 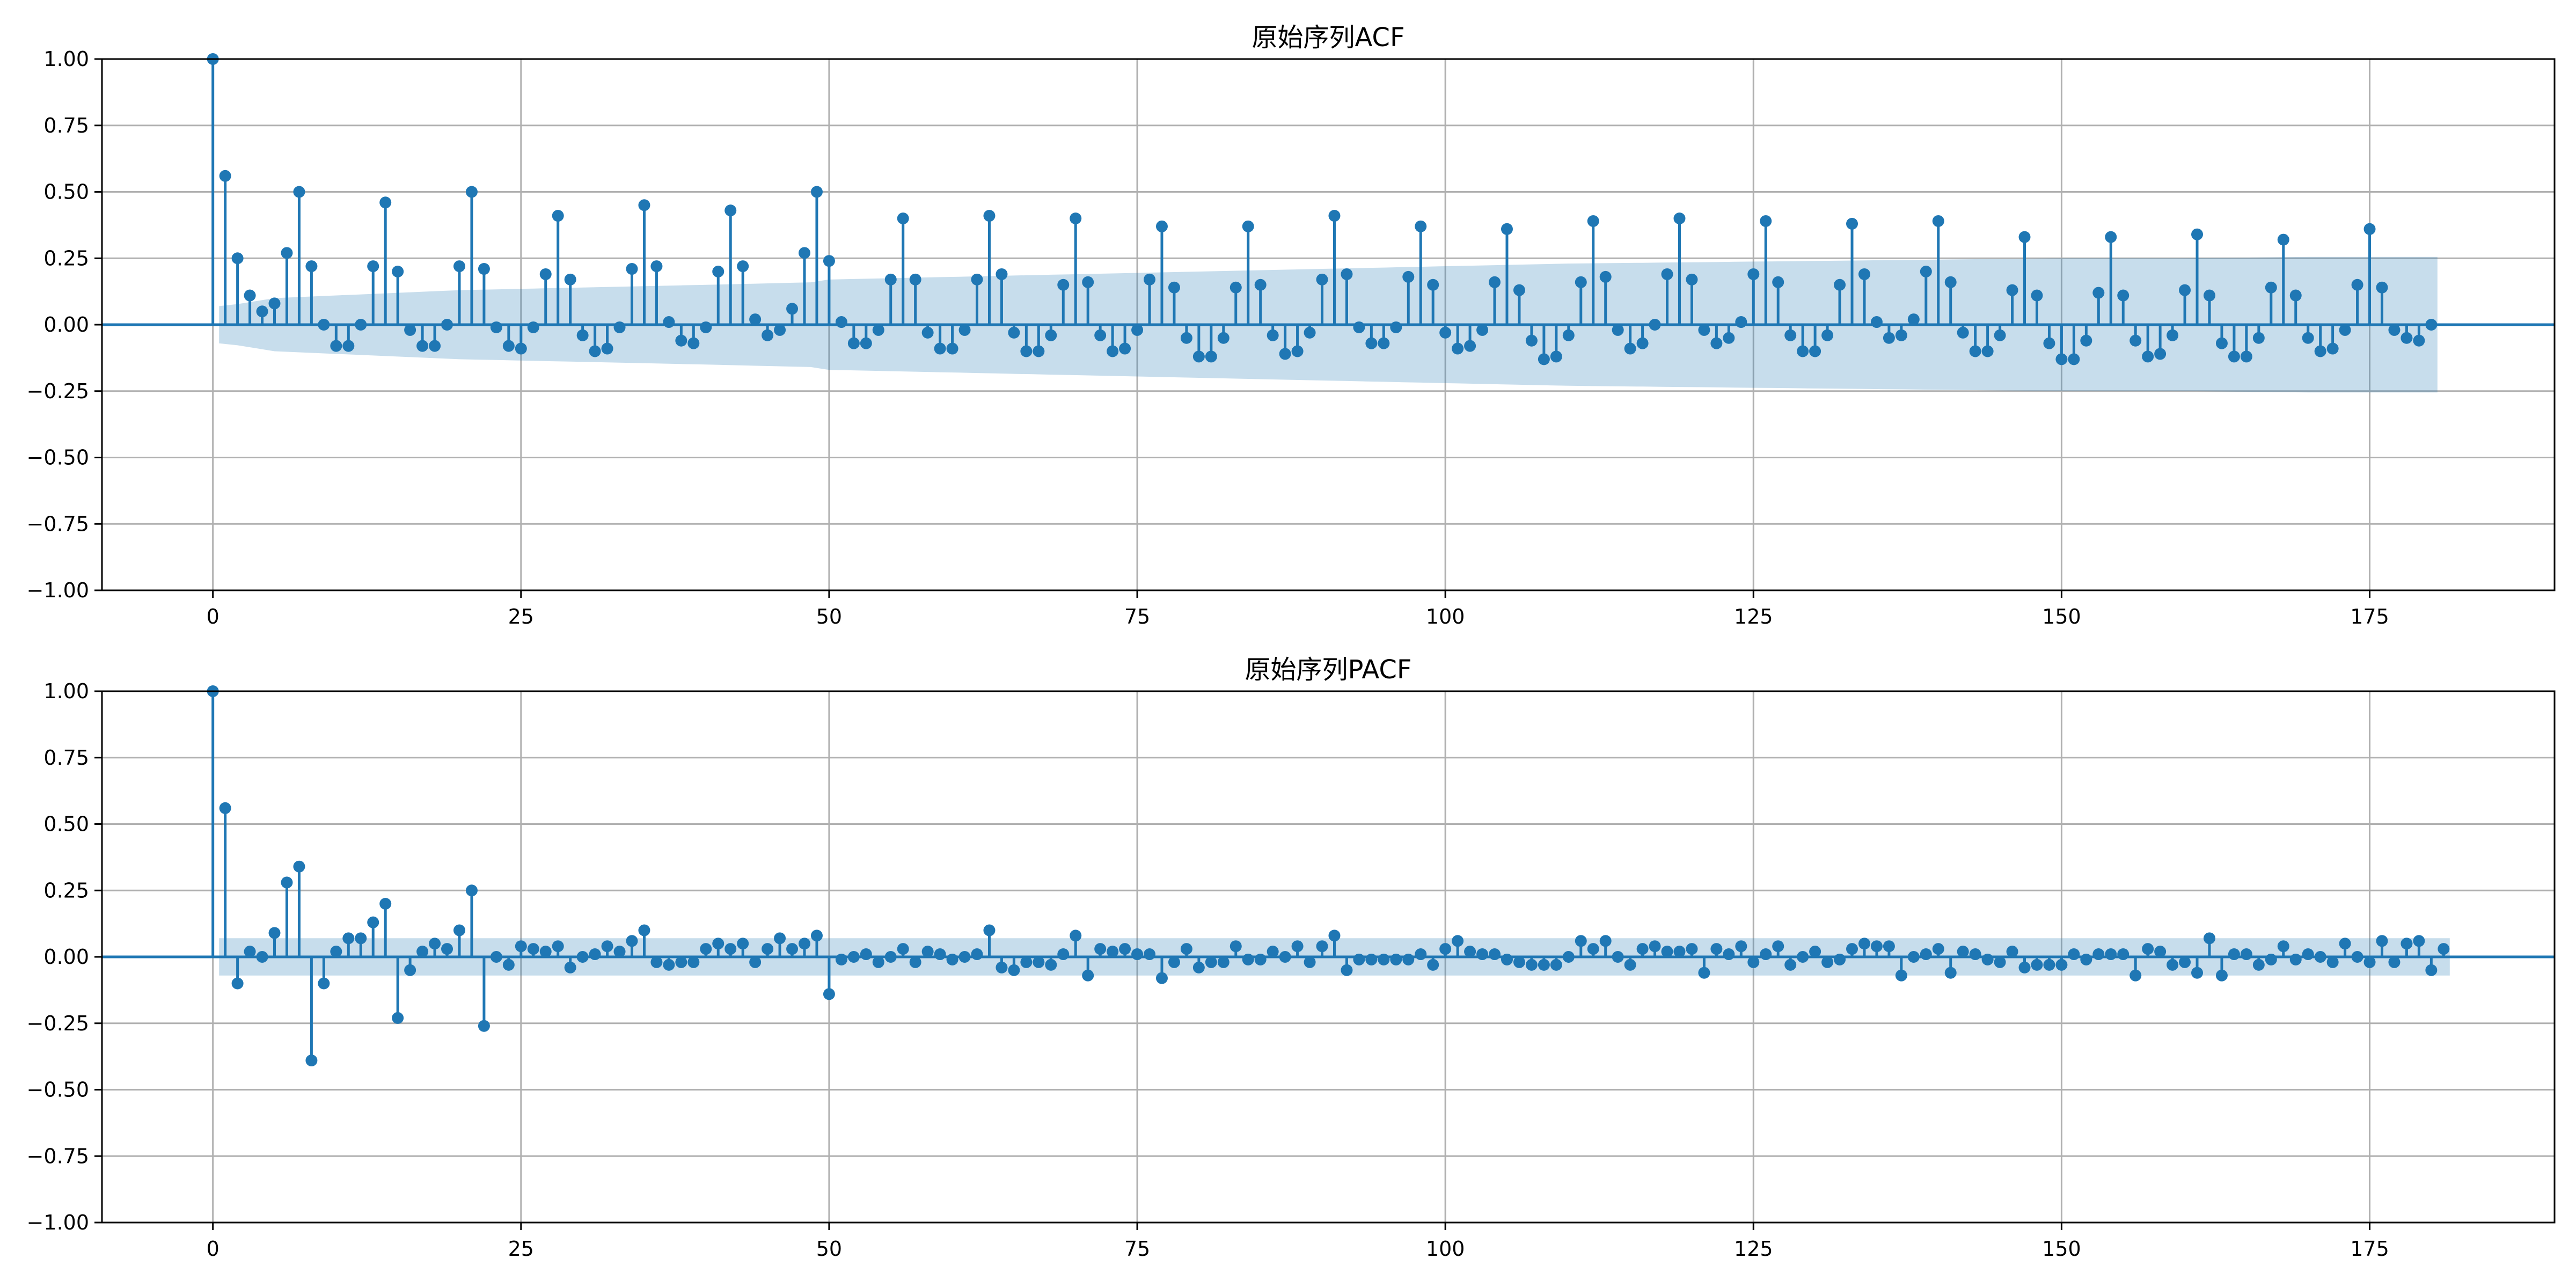 What do you see at coordinates (58, 1090) in the screenshot?
I see `pacf-ytick-label-2: −0.50` at bounding box center [58, 1090].